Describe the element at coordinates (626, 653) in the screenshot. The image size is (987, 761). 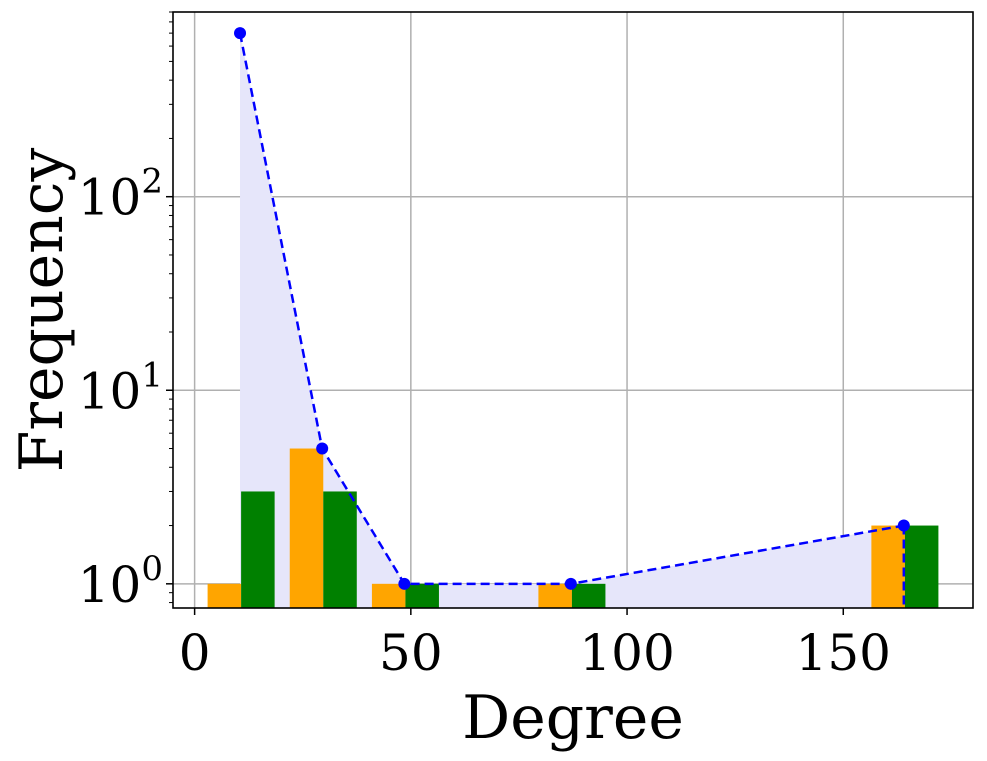
I see `x-tick-label: 100` at that location.